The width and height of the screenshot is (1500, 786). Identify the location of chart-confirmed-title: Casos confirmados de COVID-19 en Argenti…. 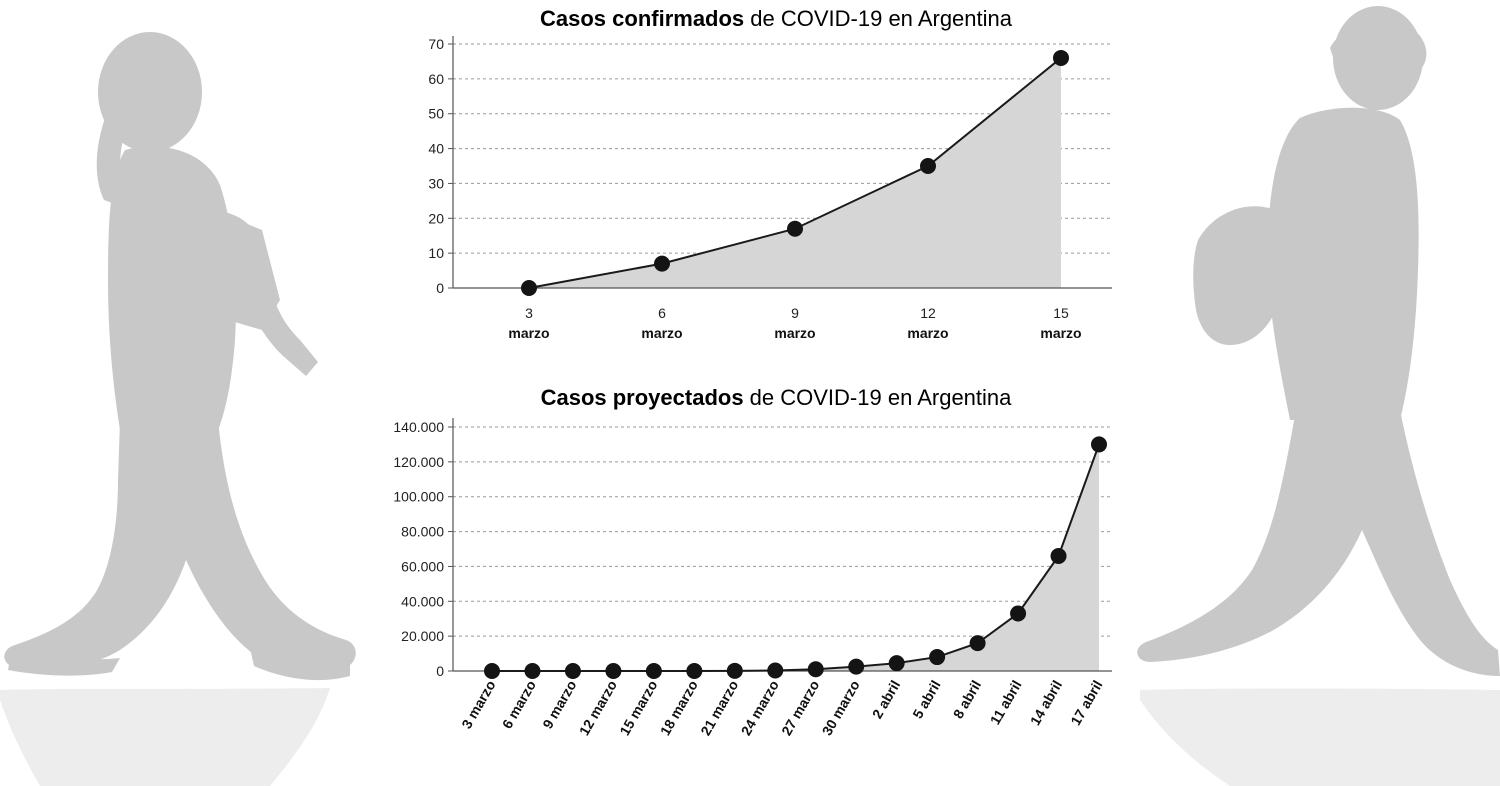
(776, 18).